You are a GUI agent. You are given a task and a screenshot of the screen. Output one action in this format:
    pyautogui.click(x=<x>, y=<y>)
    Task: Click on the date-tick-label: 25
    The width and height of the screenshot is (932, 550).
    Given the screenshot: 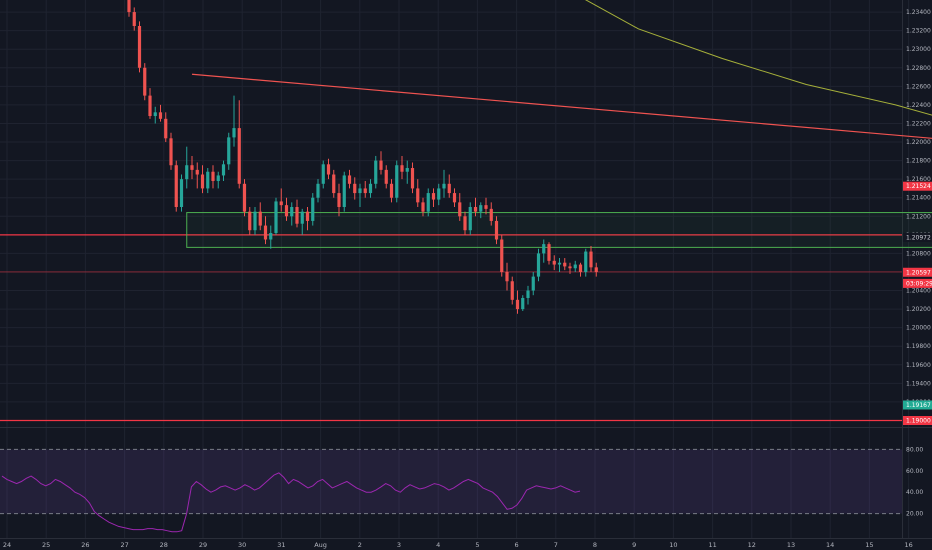 What is the action you would take?
    pyautogui.click(x=46, y=545)
    